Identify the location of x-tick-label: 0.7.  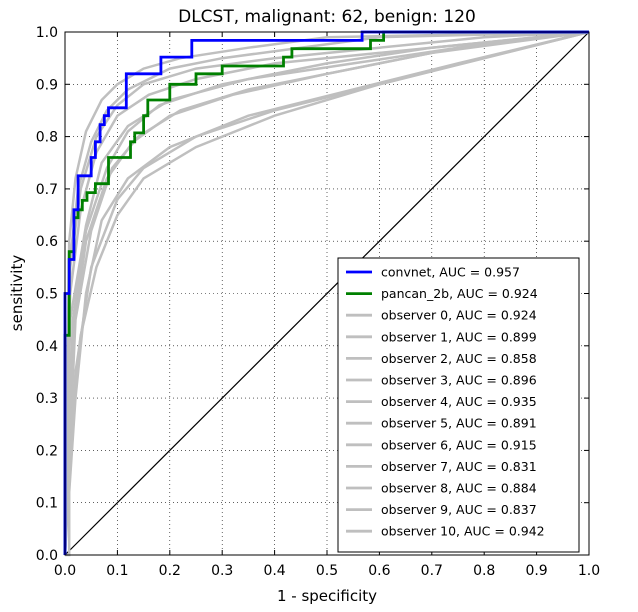
(432, 571).